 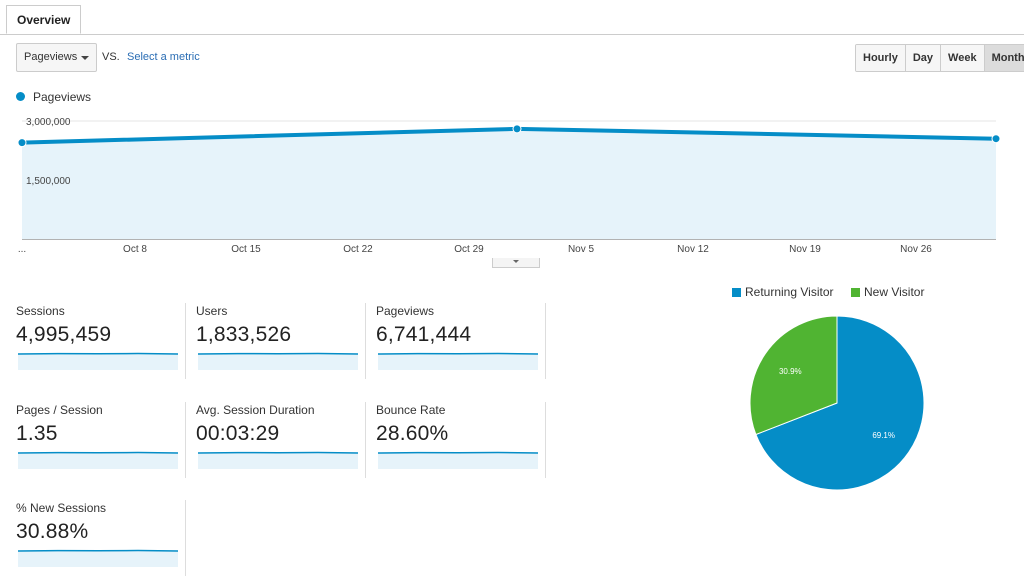 What do you see at coordinates (111, 57) in the screenshot?
I see `vs-label: VS.` at bounding box center [111, 57].